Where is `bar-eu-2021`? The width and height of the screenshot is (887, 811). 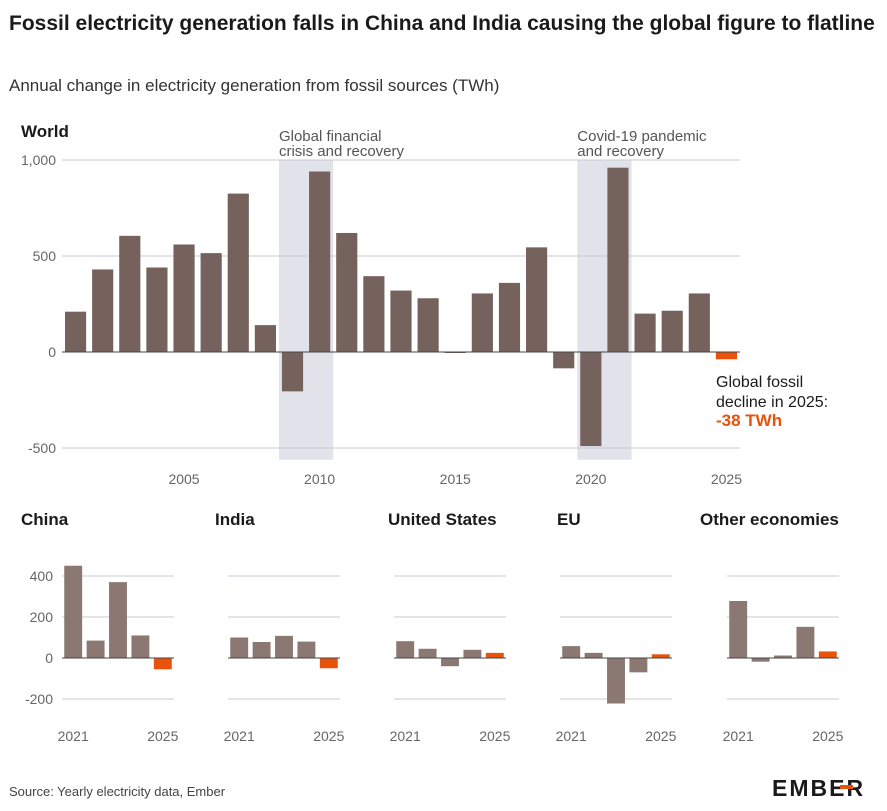 bar-eu-2021 is located at coordinates (571, 652).